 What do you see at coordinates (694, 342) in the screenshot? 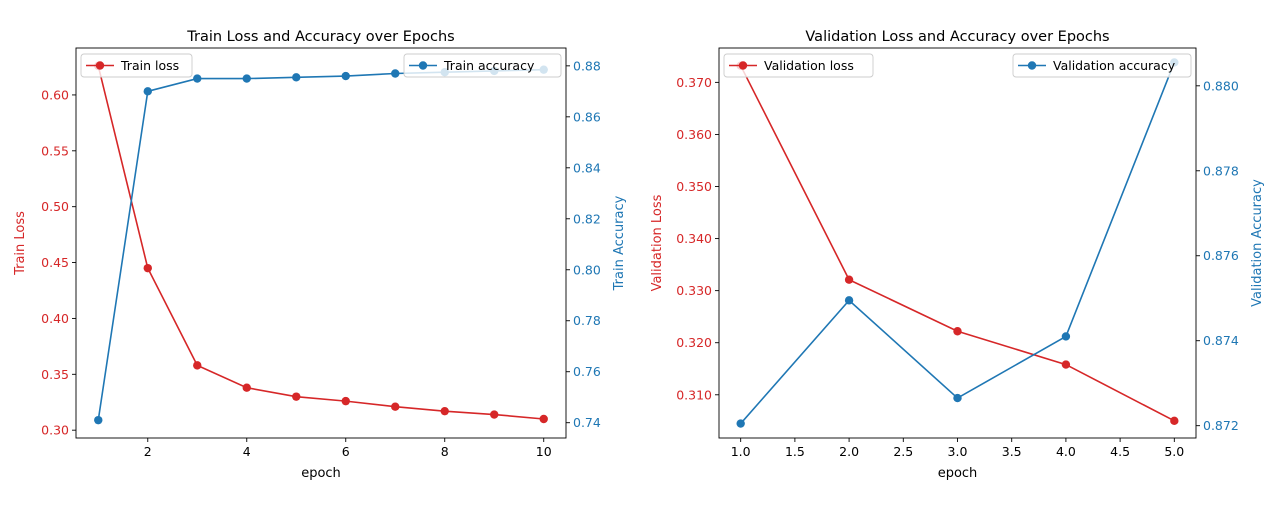
I see `y-left-tick-label: 0.320` at bounding box center [694, 342].